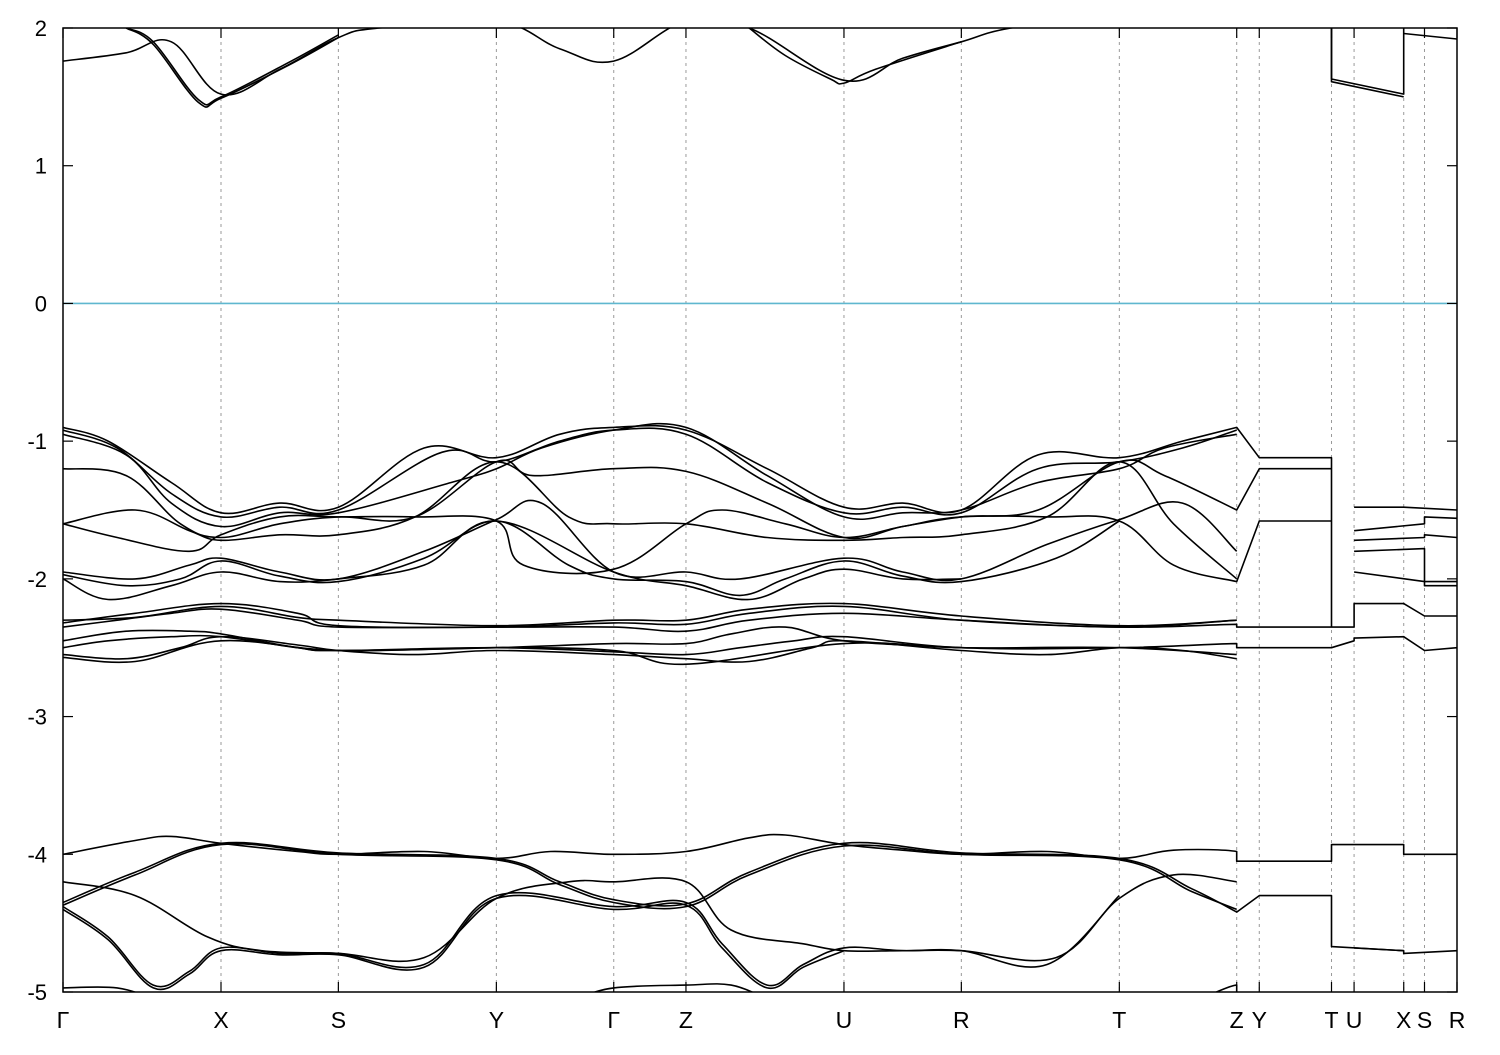 This screenshot has height=1055, width=1500. Describe the element at coordinates (37, 992) in the screenshot. I see `y-tick-label: -5` at that location.